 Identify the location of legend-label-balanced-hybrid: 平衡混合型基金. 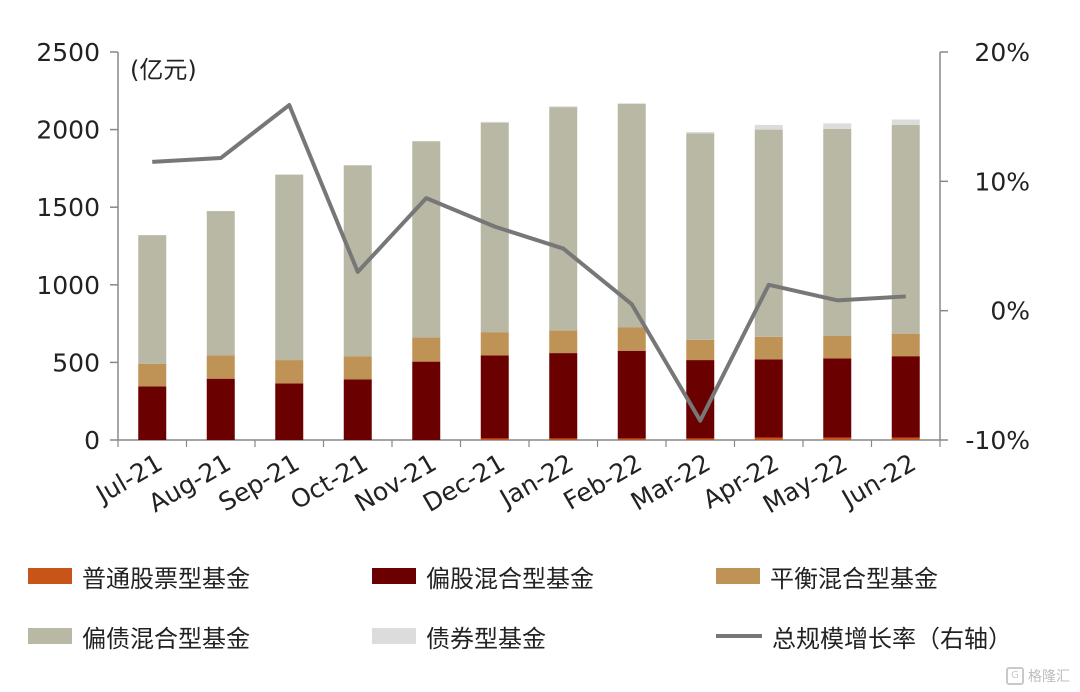
(854, 578).